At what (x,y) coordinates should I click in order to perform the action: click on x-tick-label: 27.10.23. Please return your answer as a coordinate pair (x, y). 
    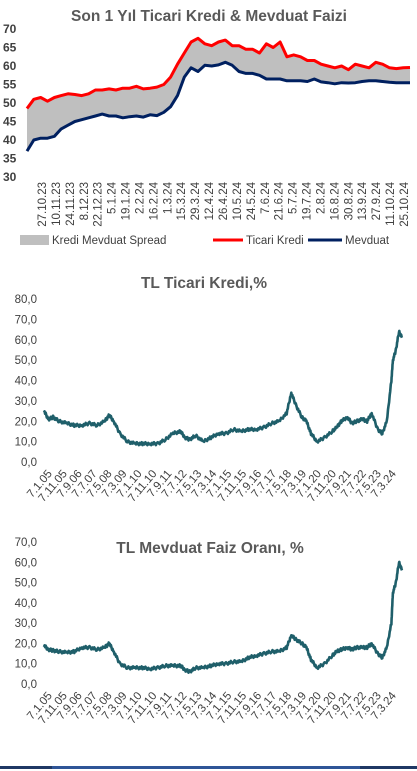
    Looking at the image, I should click on (43, 204).